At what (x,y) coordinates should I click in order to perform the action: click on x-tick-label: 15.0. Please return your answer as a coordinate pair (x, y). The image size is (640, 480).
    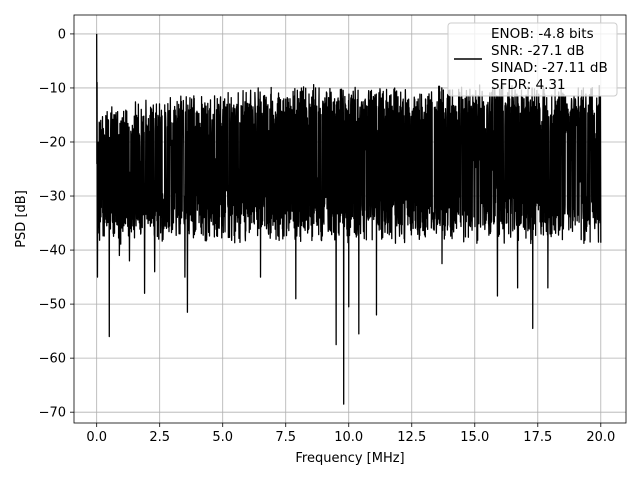
    Looking at the image, I should click on (474, 437).